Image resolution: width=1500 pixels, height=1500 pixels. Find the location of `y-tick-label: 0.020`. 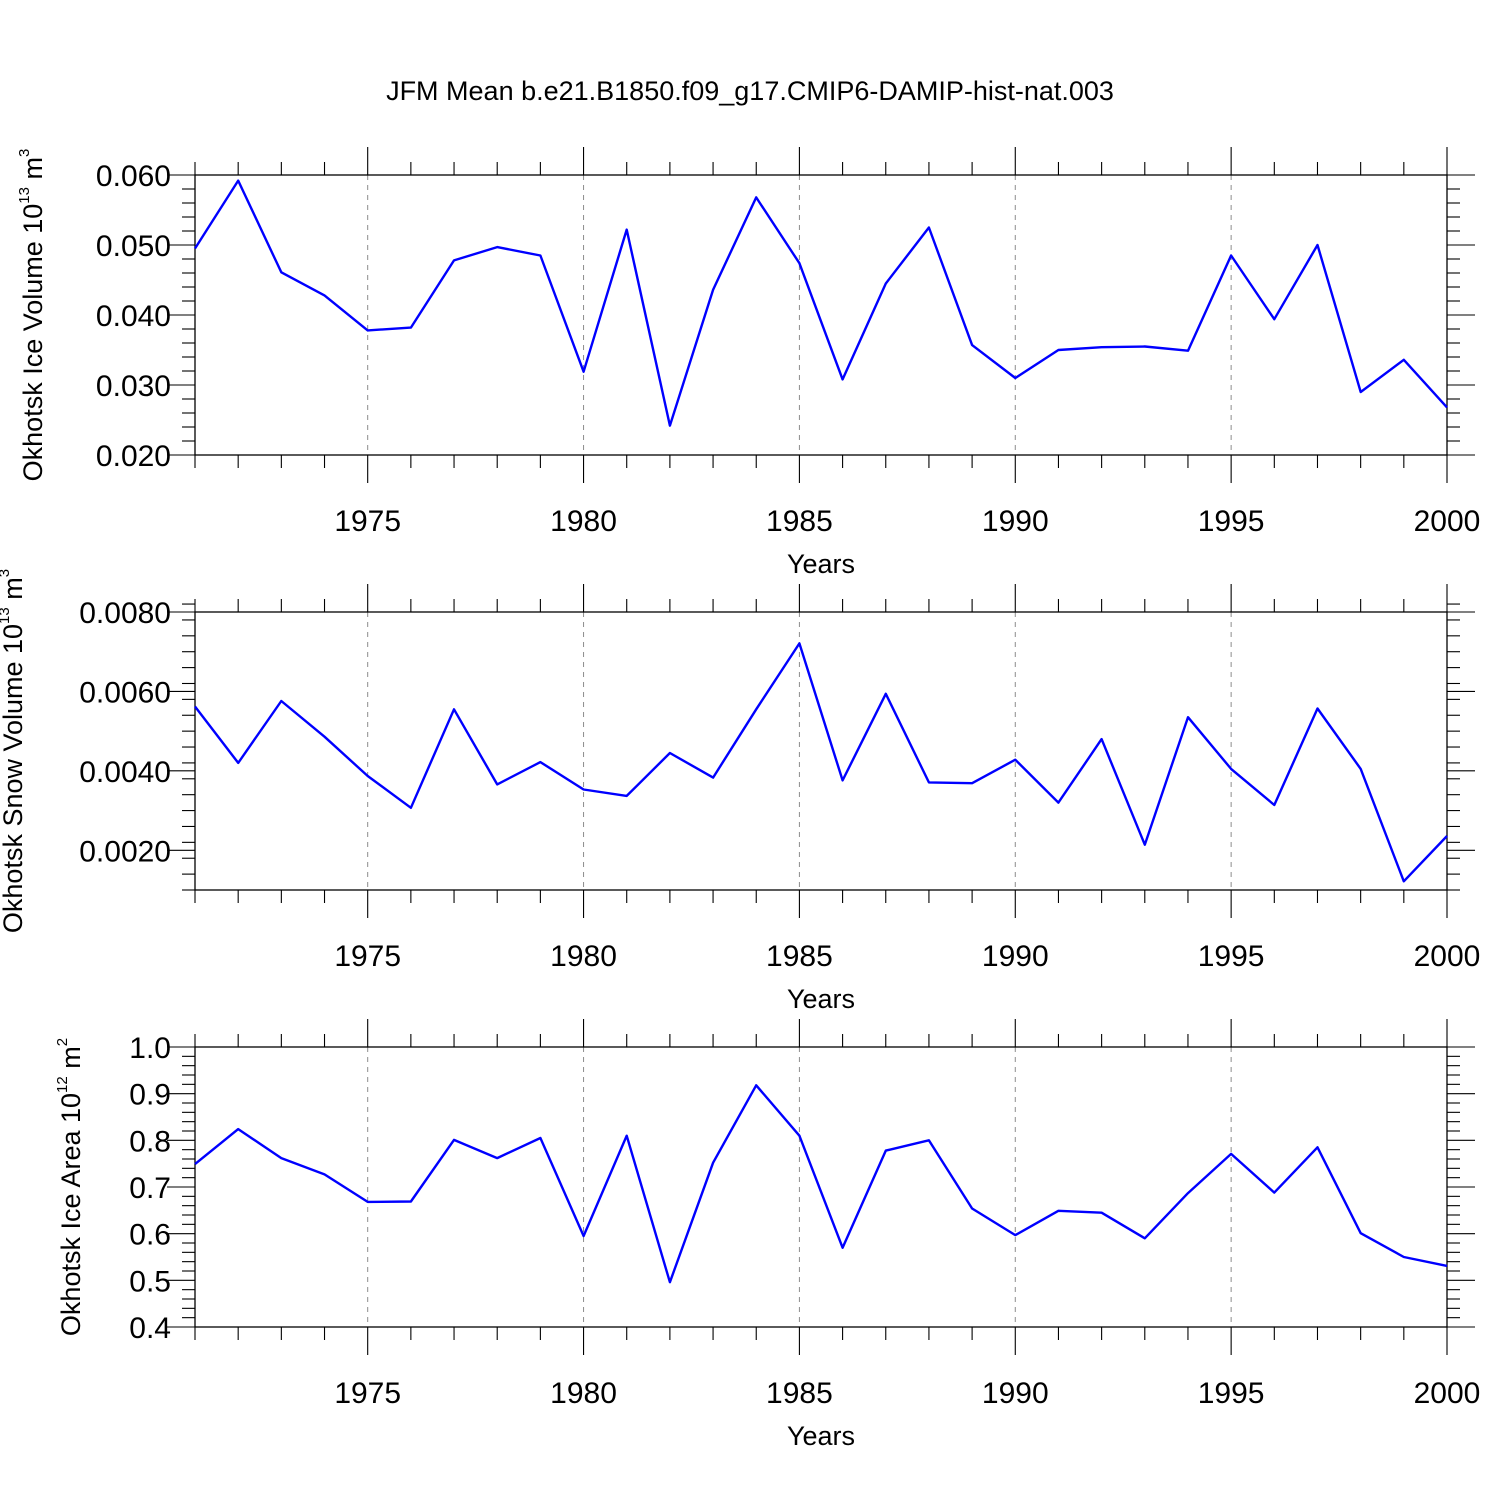

y-tick-label: 0.020 is located at coordinates (133, 456).